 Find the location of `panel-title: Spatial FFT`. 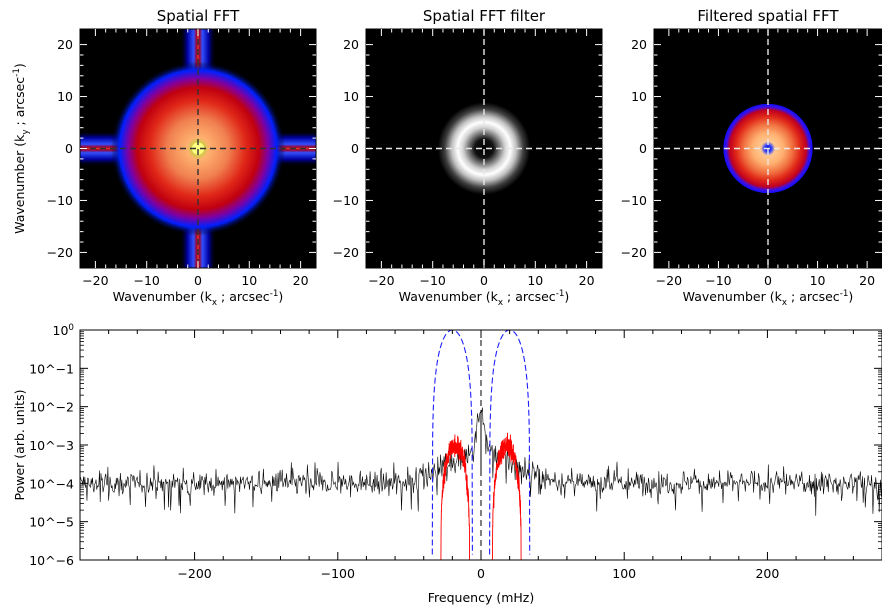

panel-title: Spatial FFT is located at coordinates (198, 16).